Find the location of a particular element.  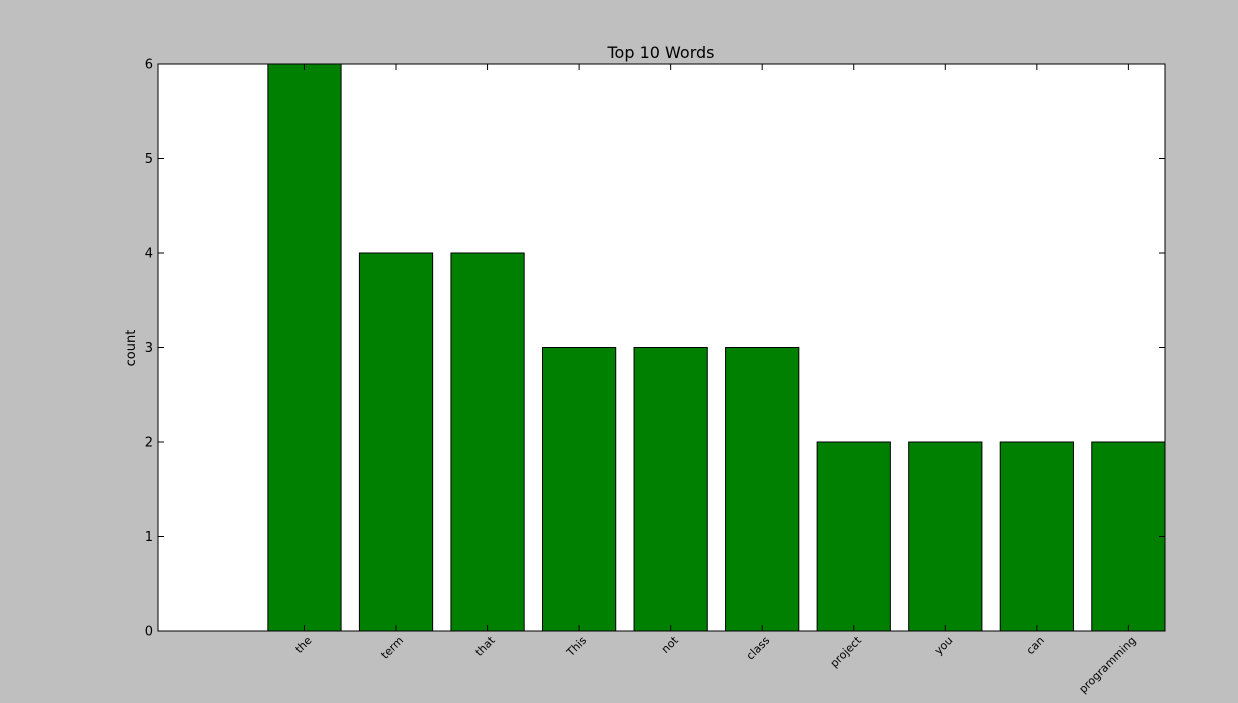

y-tick-label: 5 is located at coordinates (149, 159).